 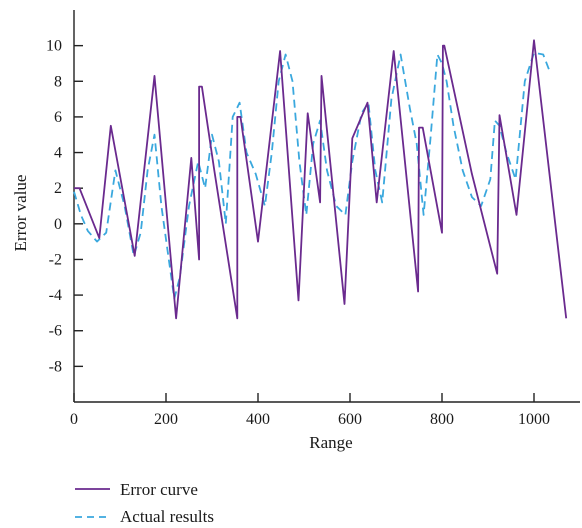 I want to click on legend-label-actual-results: Actual results, so click(x=167, y=516).